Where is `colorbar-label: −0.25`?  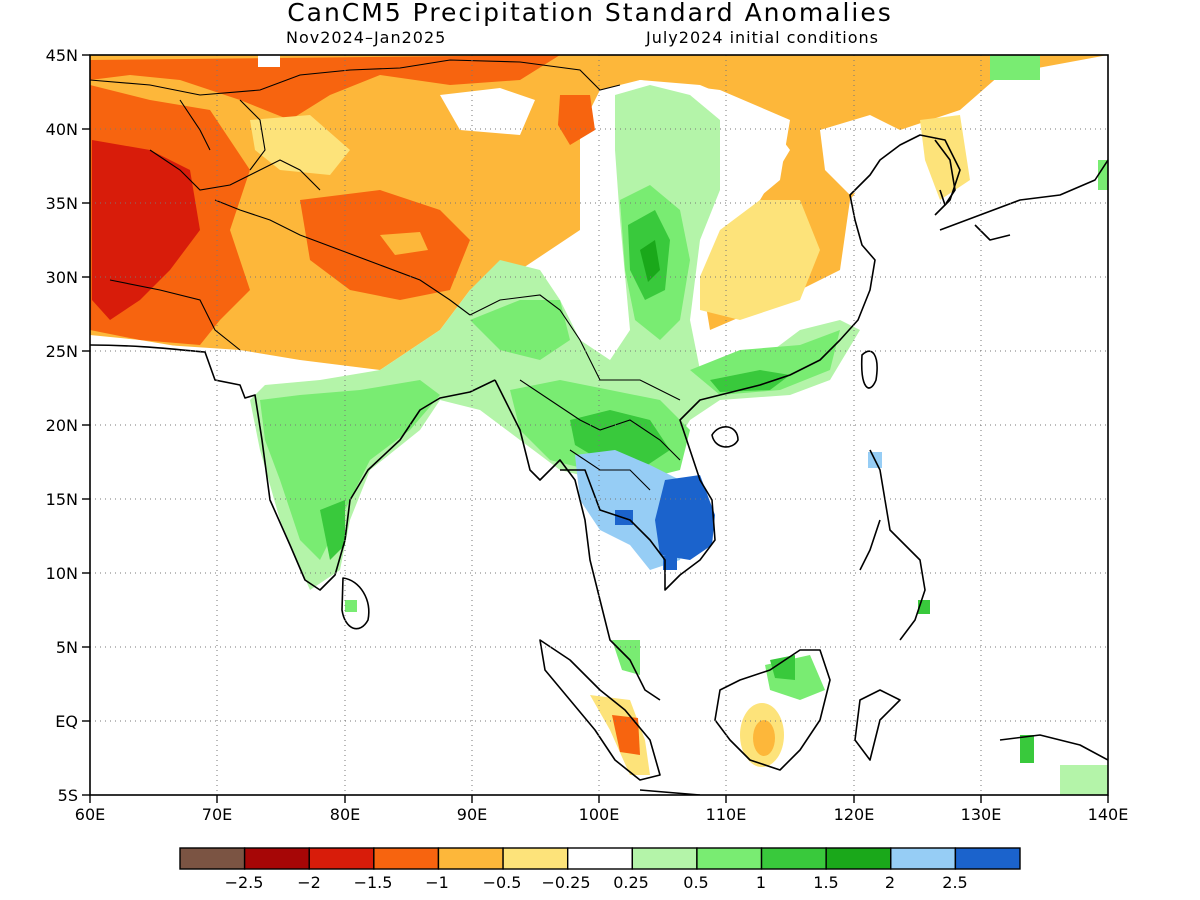
colorbar-label: −0.25 is located at coordinates (565, 882).